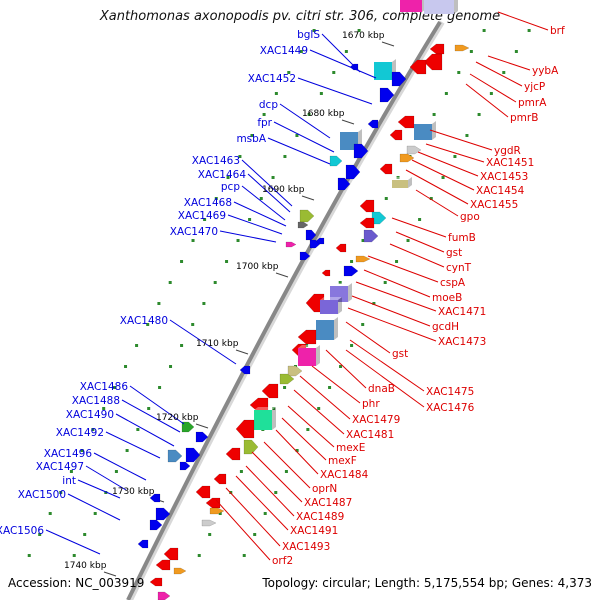  Describe the element at coordinates (454, 253) in the screenshot. I see `gene-label-right: gst` at that location.